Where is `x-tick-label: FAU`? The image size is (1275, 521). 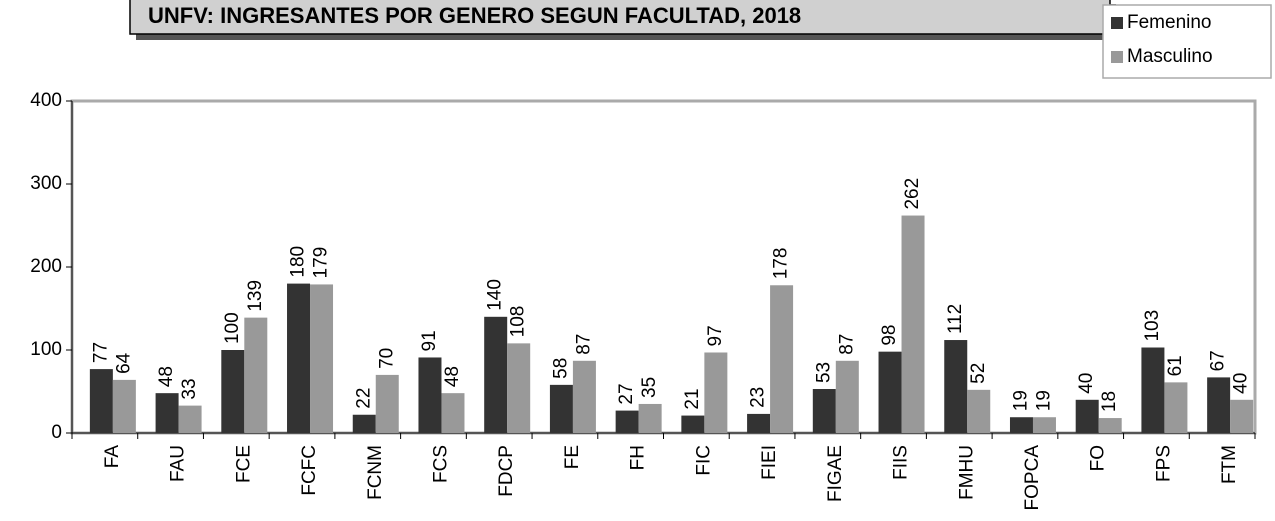 x-tick-label: FAU is located at coordinates (178, 463).